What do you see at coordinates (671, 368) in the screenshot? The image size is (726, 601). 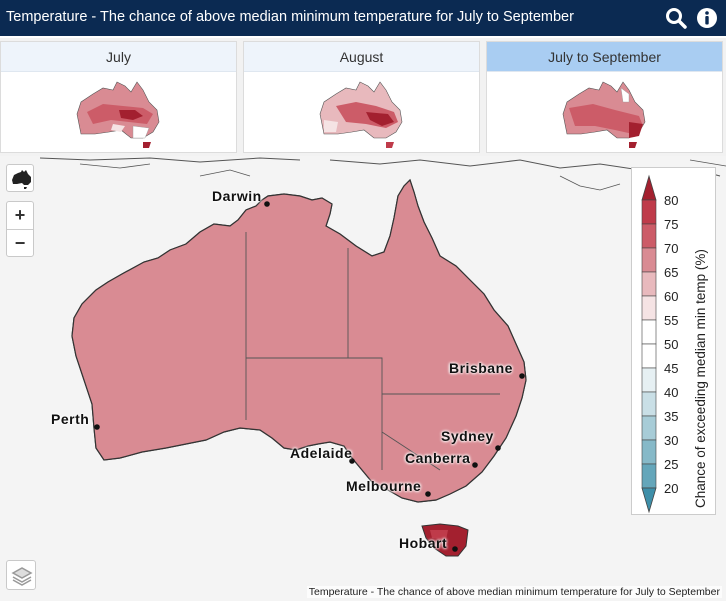 I see `legend-tick: 45` at bounding box center [671, 368].